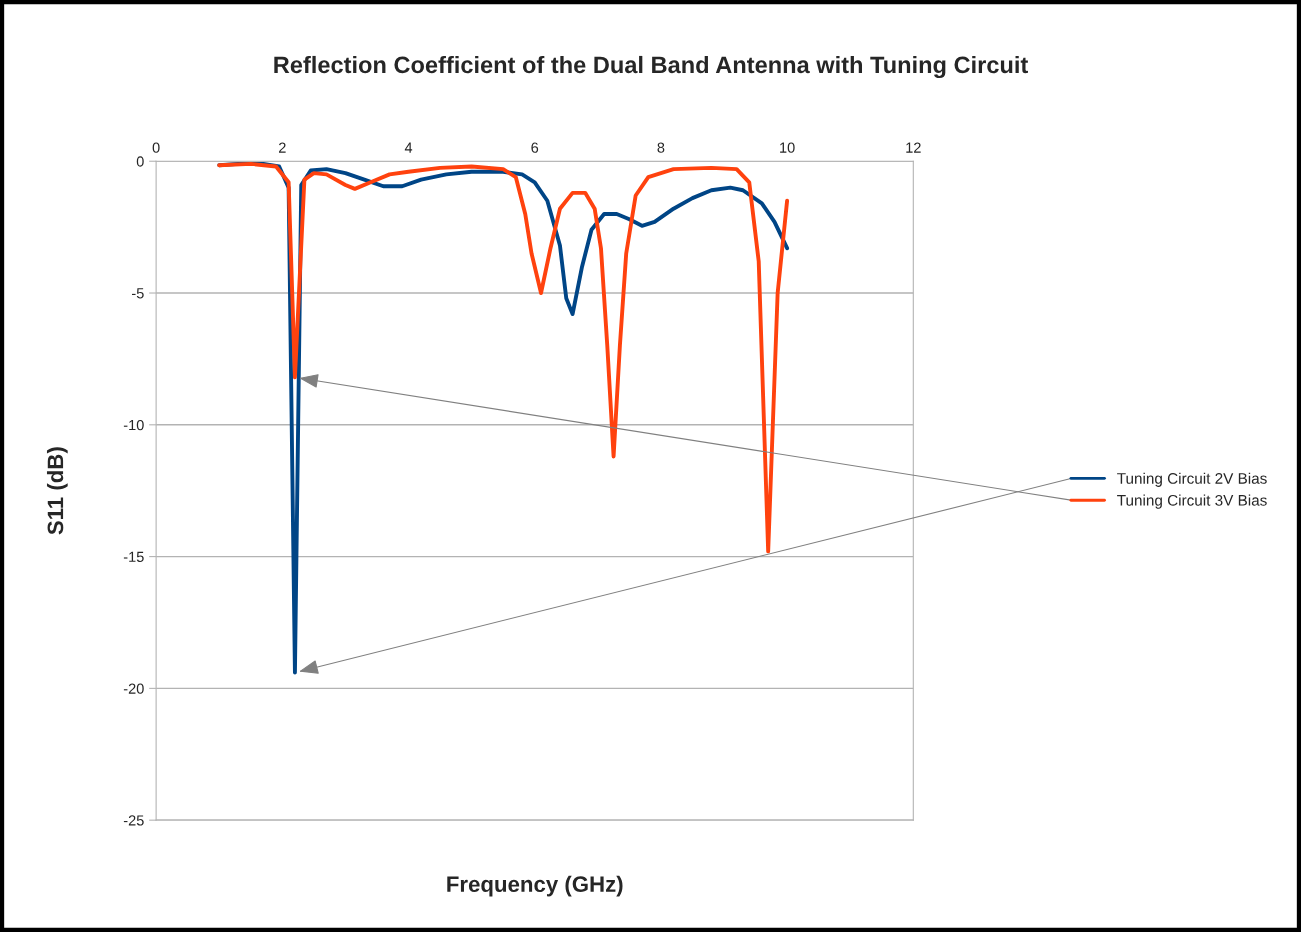  What do you see at coordinates (133, 425) in the screenshot?
I see `y-tick-label: -10` at bounding box center [133, 425].